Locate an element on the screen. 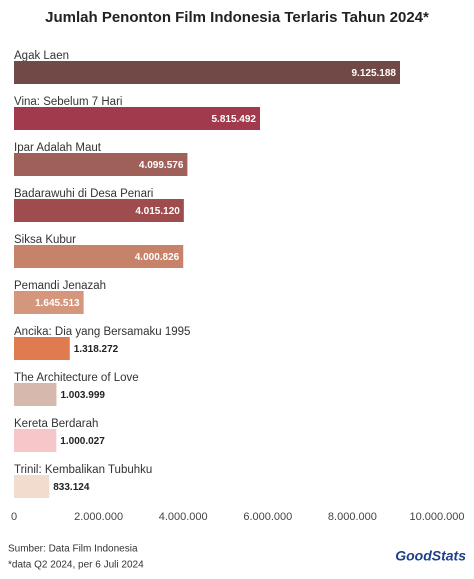  category-label: Agak Laen is located at coordinates (41, 56).